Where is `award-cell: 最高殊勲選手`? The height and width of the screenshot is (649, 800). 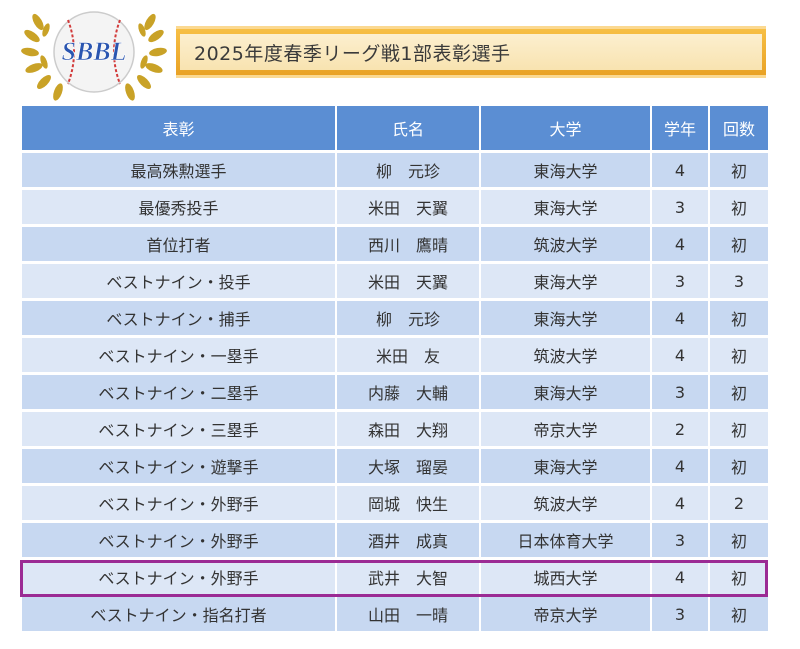 award-cell: 最高殊勲選手 is located at coordinates (179, 169).